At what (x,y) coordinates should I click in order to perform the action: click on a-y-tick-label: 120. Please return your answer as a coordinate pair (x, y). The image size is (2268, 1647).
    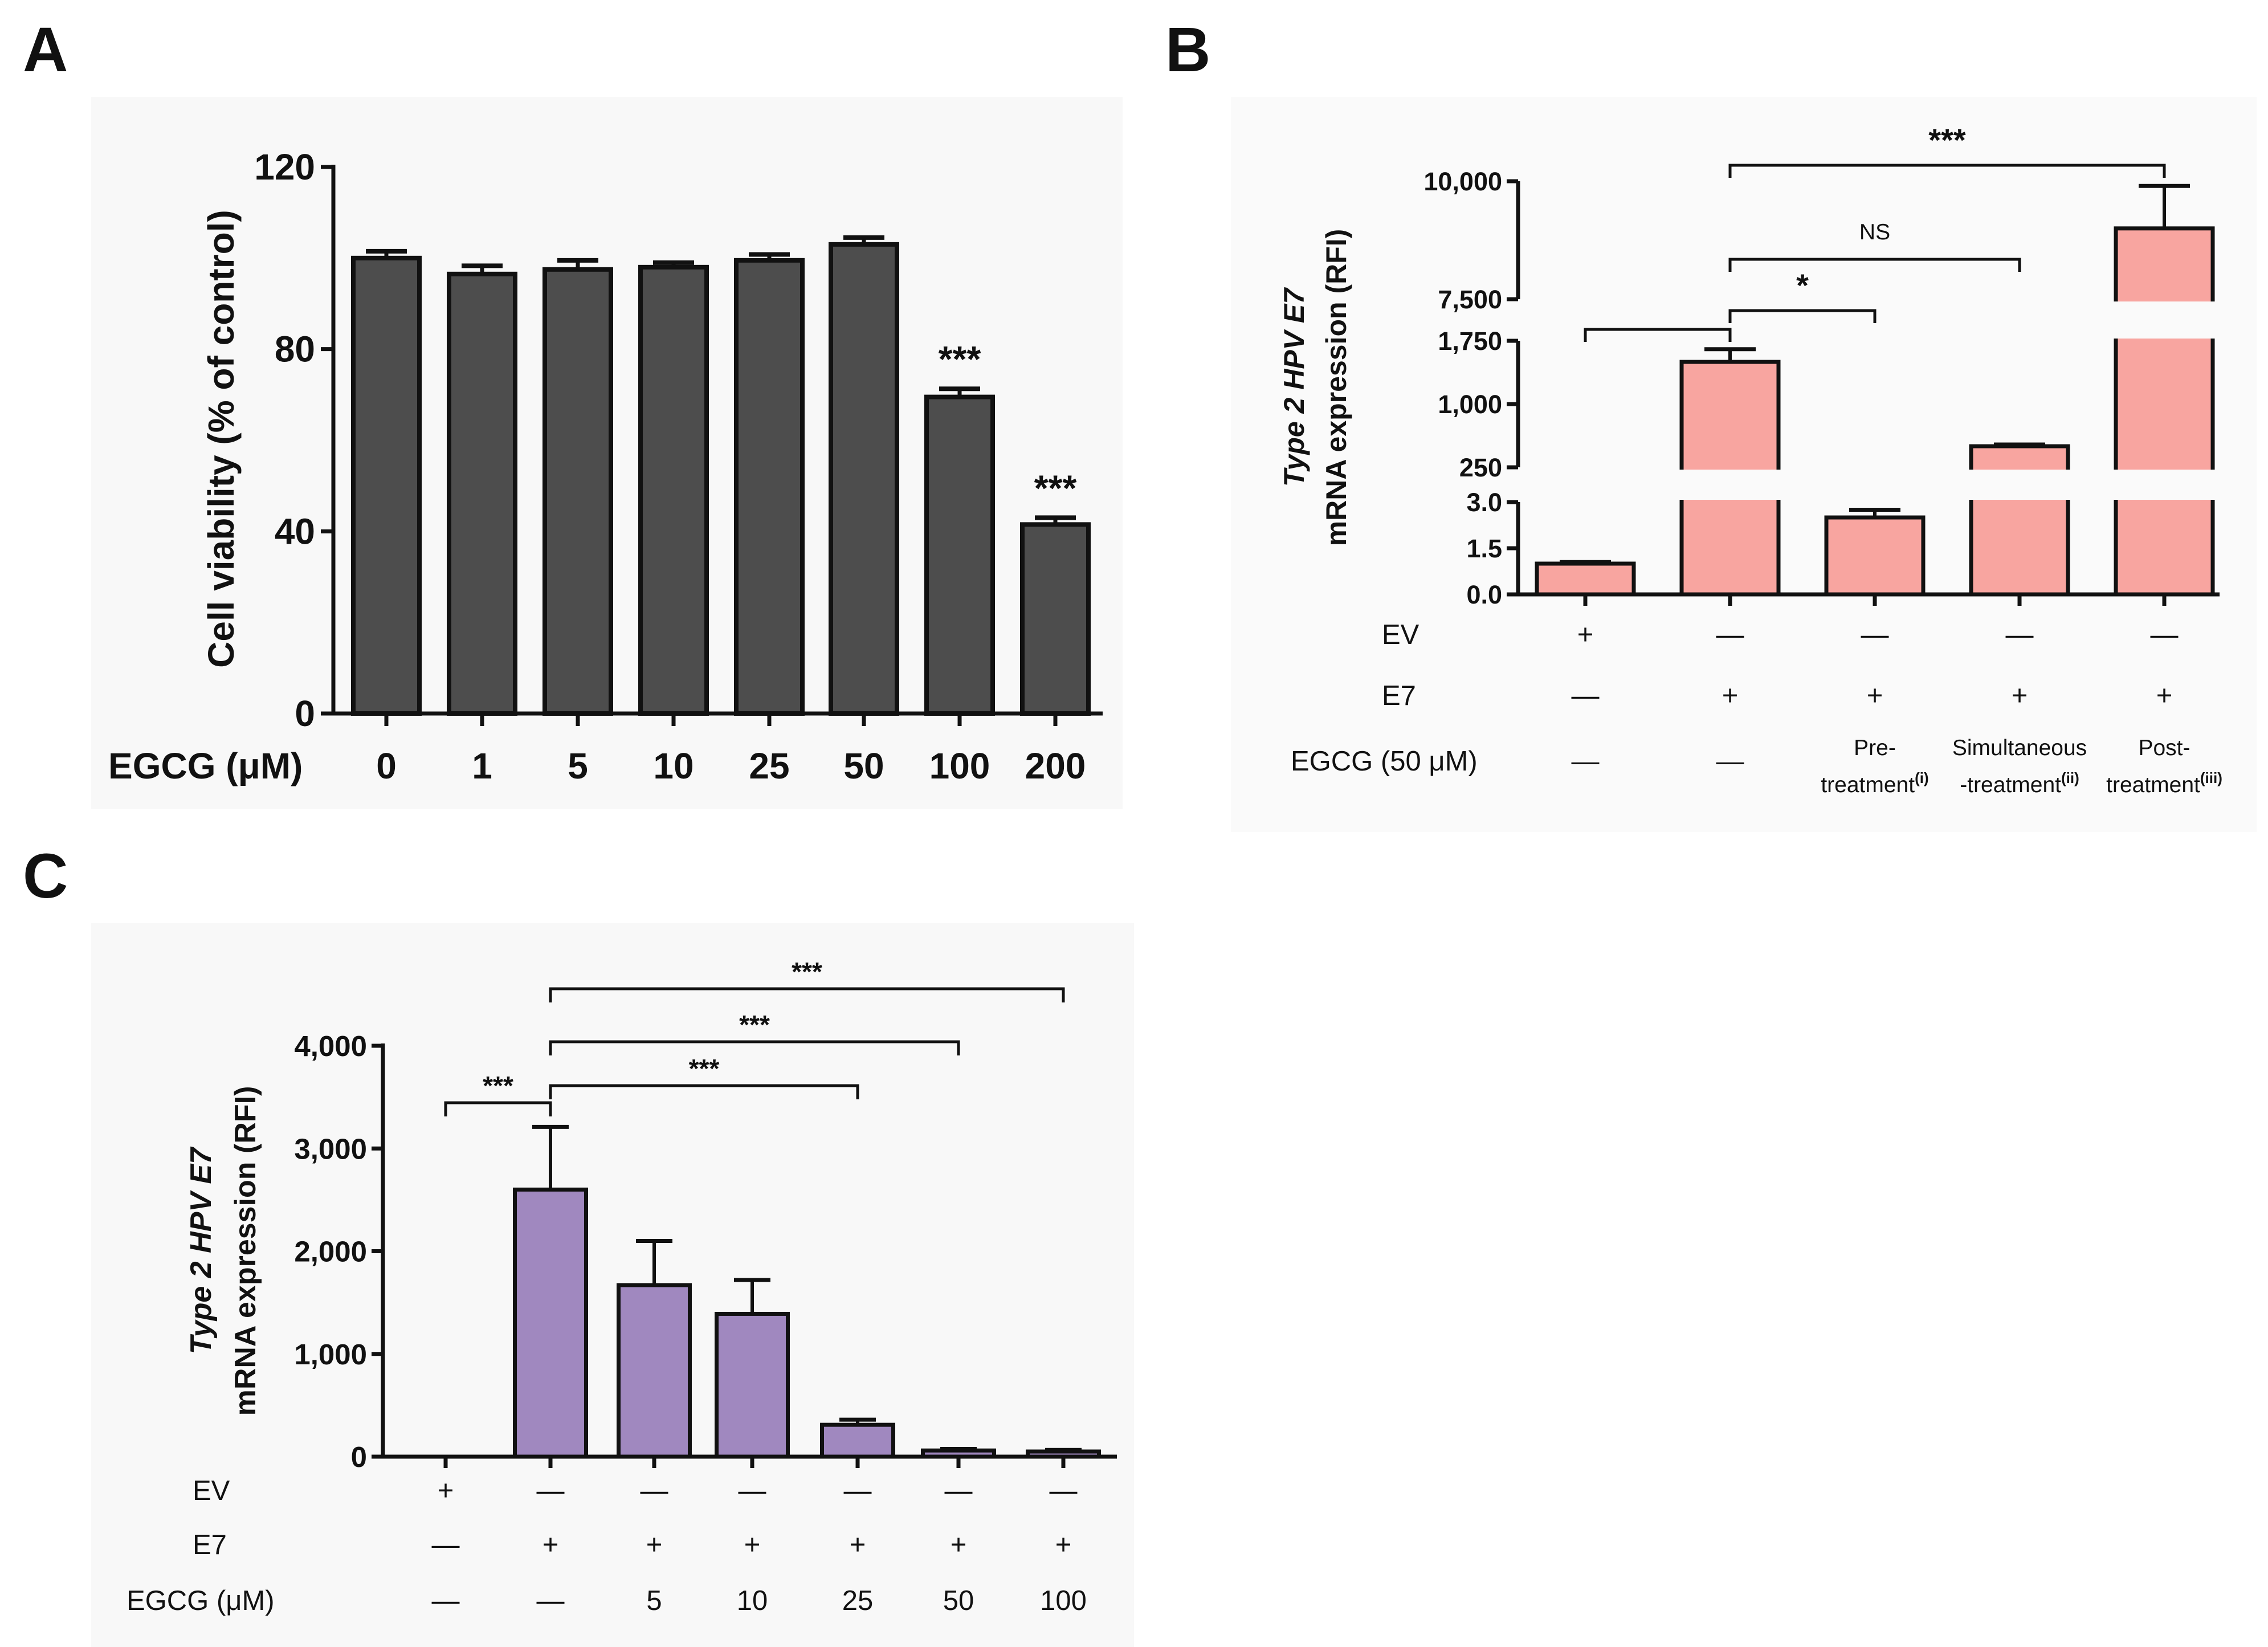
    Looking at the image, I should click on (284, 166).